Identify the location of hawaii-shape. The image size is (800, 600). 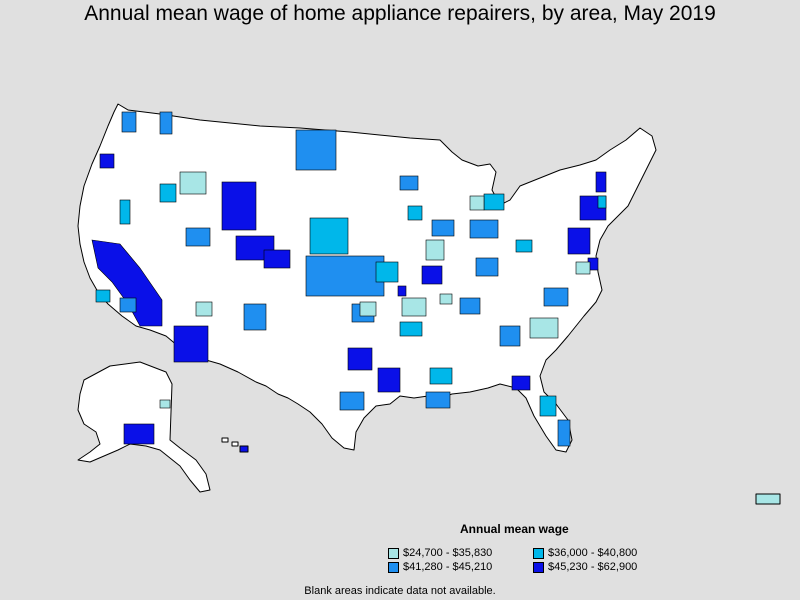
(235, 445).